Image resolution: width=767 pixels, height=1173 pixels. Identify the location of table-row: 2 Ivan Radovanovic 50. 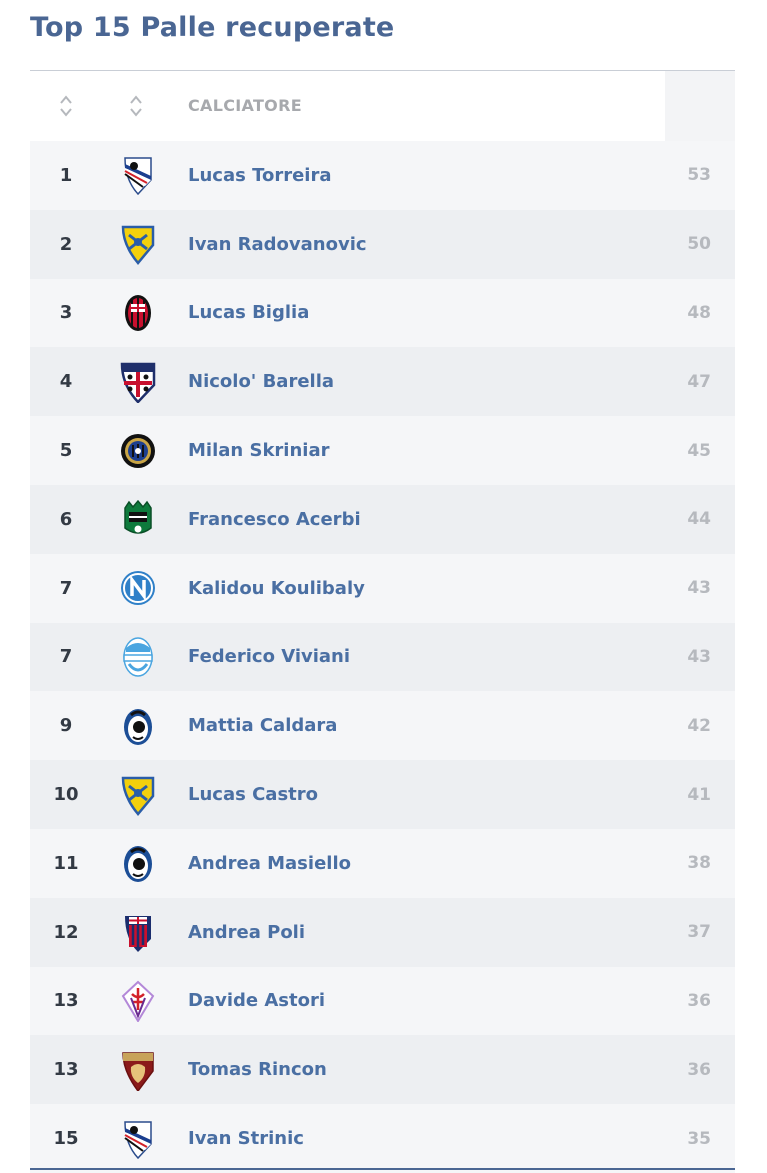
(382, 244).